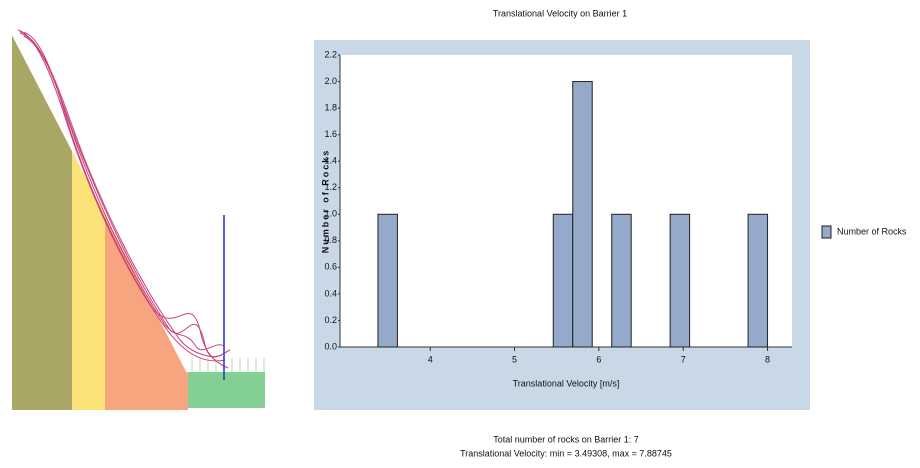 This screenshot has height=468, width=920. What do you see at coordinates (330, 187) in the screenshot?
I see `y-tick-label: 1.2` at bounding box center [330, 187].